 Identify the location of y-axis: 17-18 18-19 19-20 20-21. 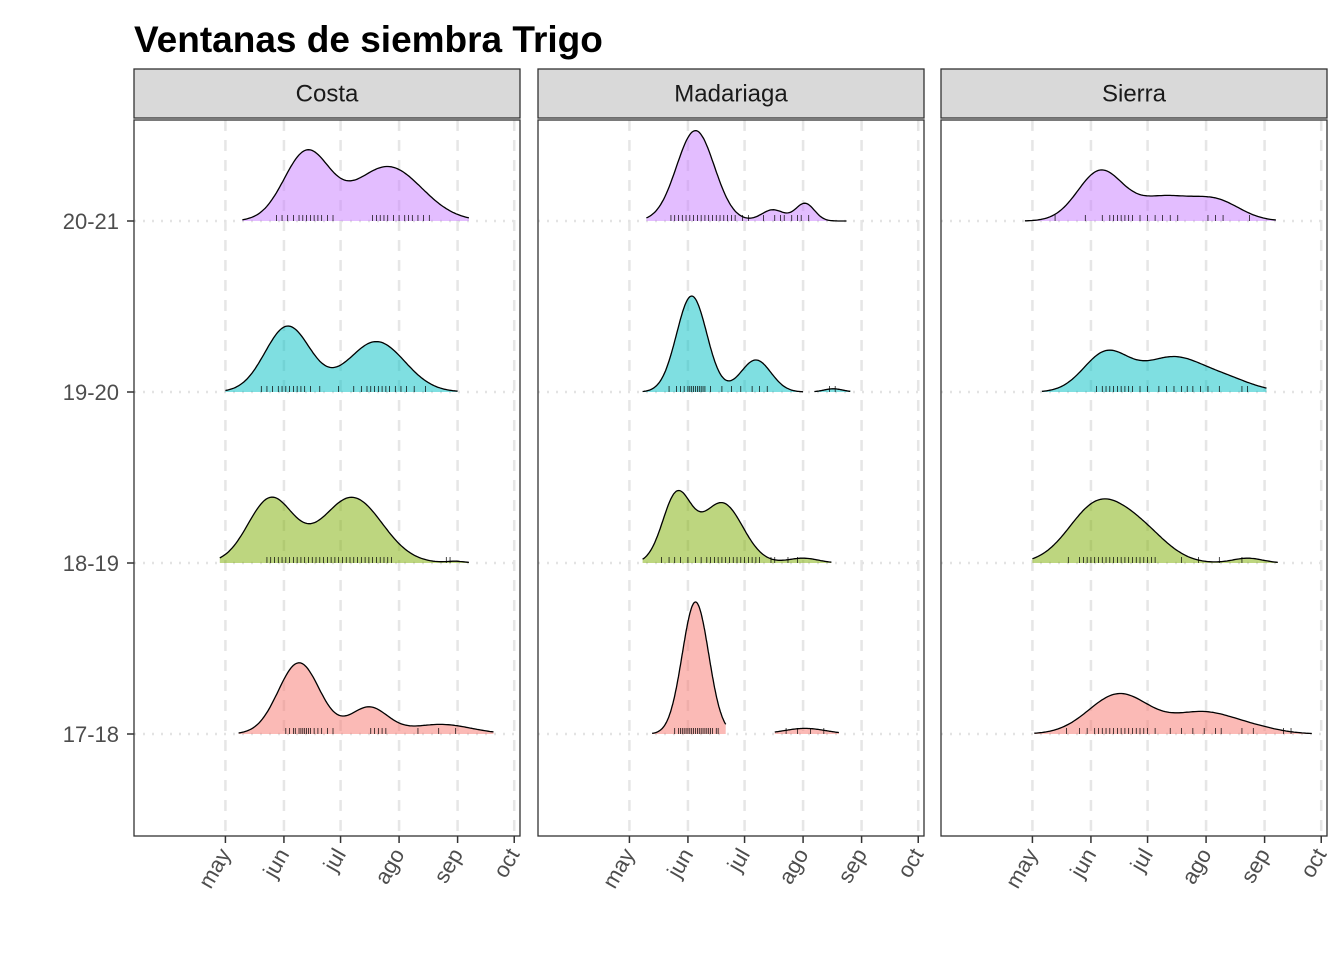
(98, 478).